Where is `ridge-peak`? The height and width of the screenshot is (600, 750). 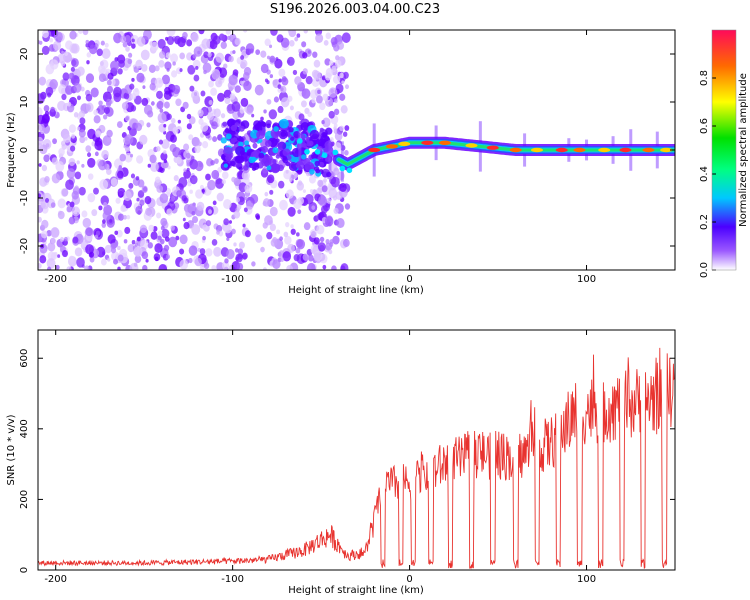 ridge-peak is located at coordinates (492, 147).